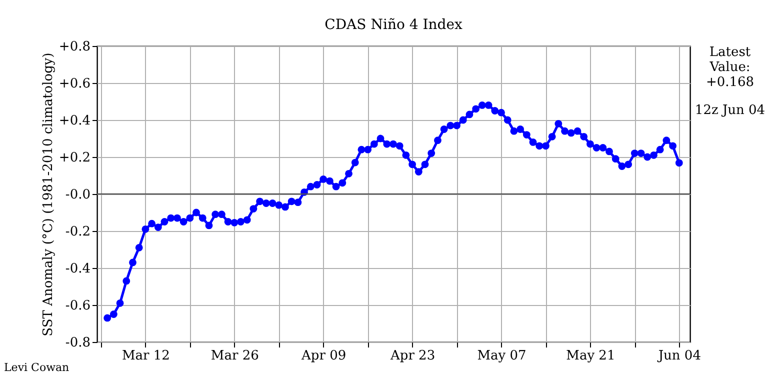 The width and height of the screenshot is (768, 384). What do you see at coordinates (74, 47) in the screenshot?
I see `y-tick-label: +0.8` at bounding box center [74, 47].